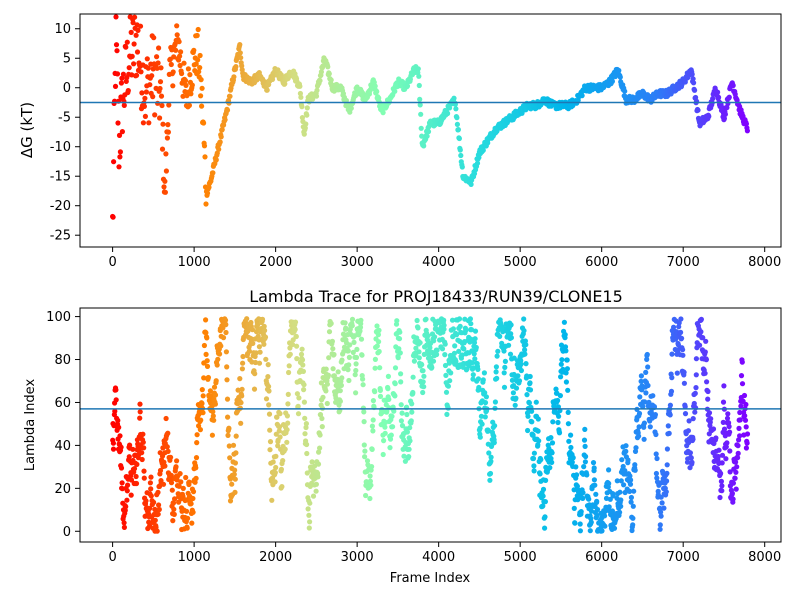 Image resolution: width=800 pixels, height=600 pixels. I want to click on lambda-x-tick-label: 7000, so click(683, 557).